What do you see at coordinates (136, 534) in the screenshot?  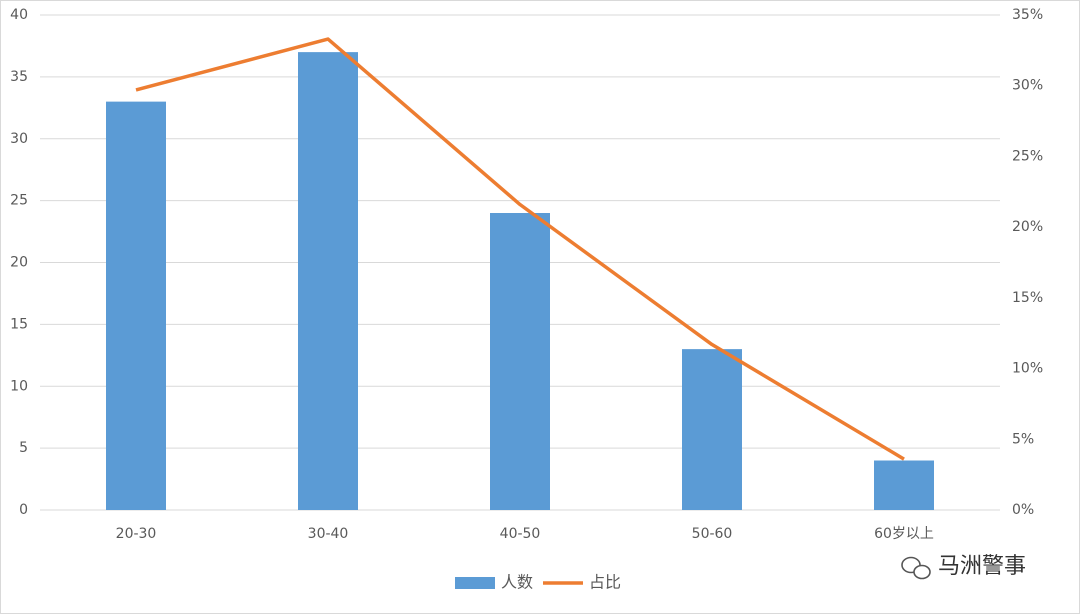 I see `x-tick-label: 20-30` at bounding box center [136, 534].